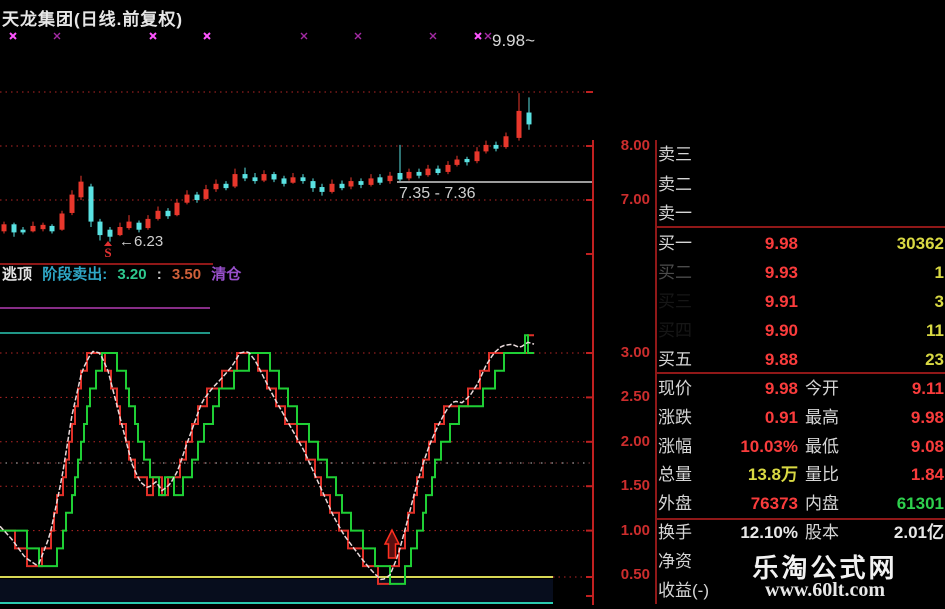 This screenshot has width=945, height=609. What do you see at coordinates (935, 330) in the screenshot?
I see `buy-level-volume: 11` at bounding box center [935, 330].